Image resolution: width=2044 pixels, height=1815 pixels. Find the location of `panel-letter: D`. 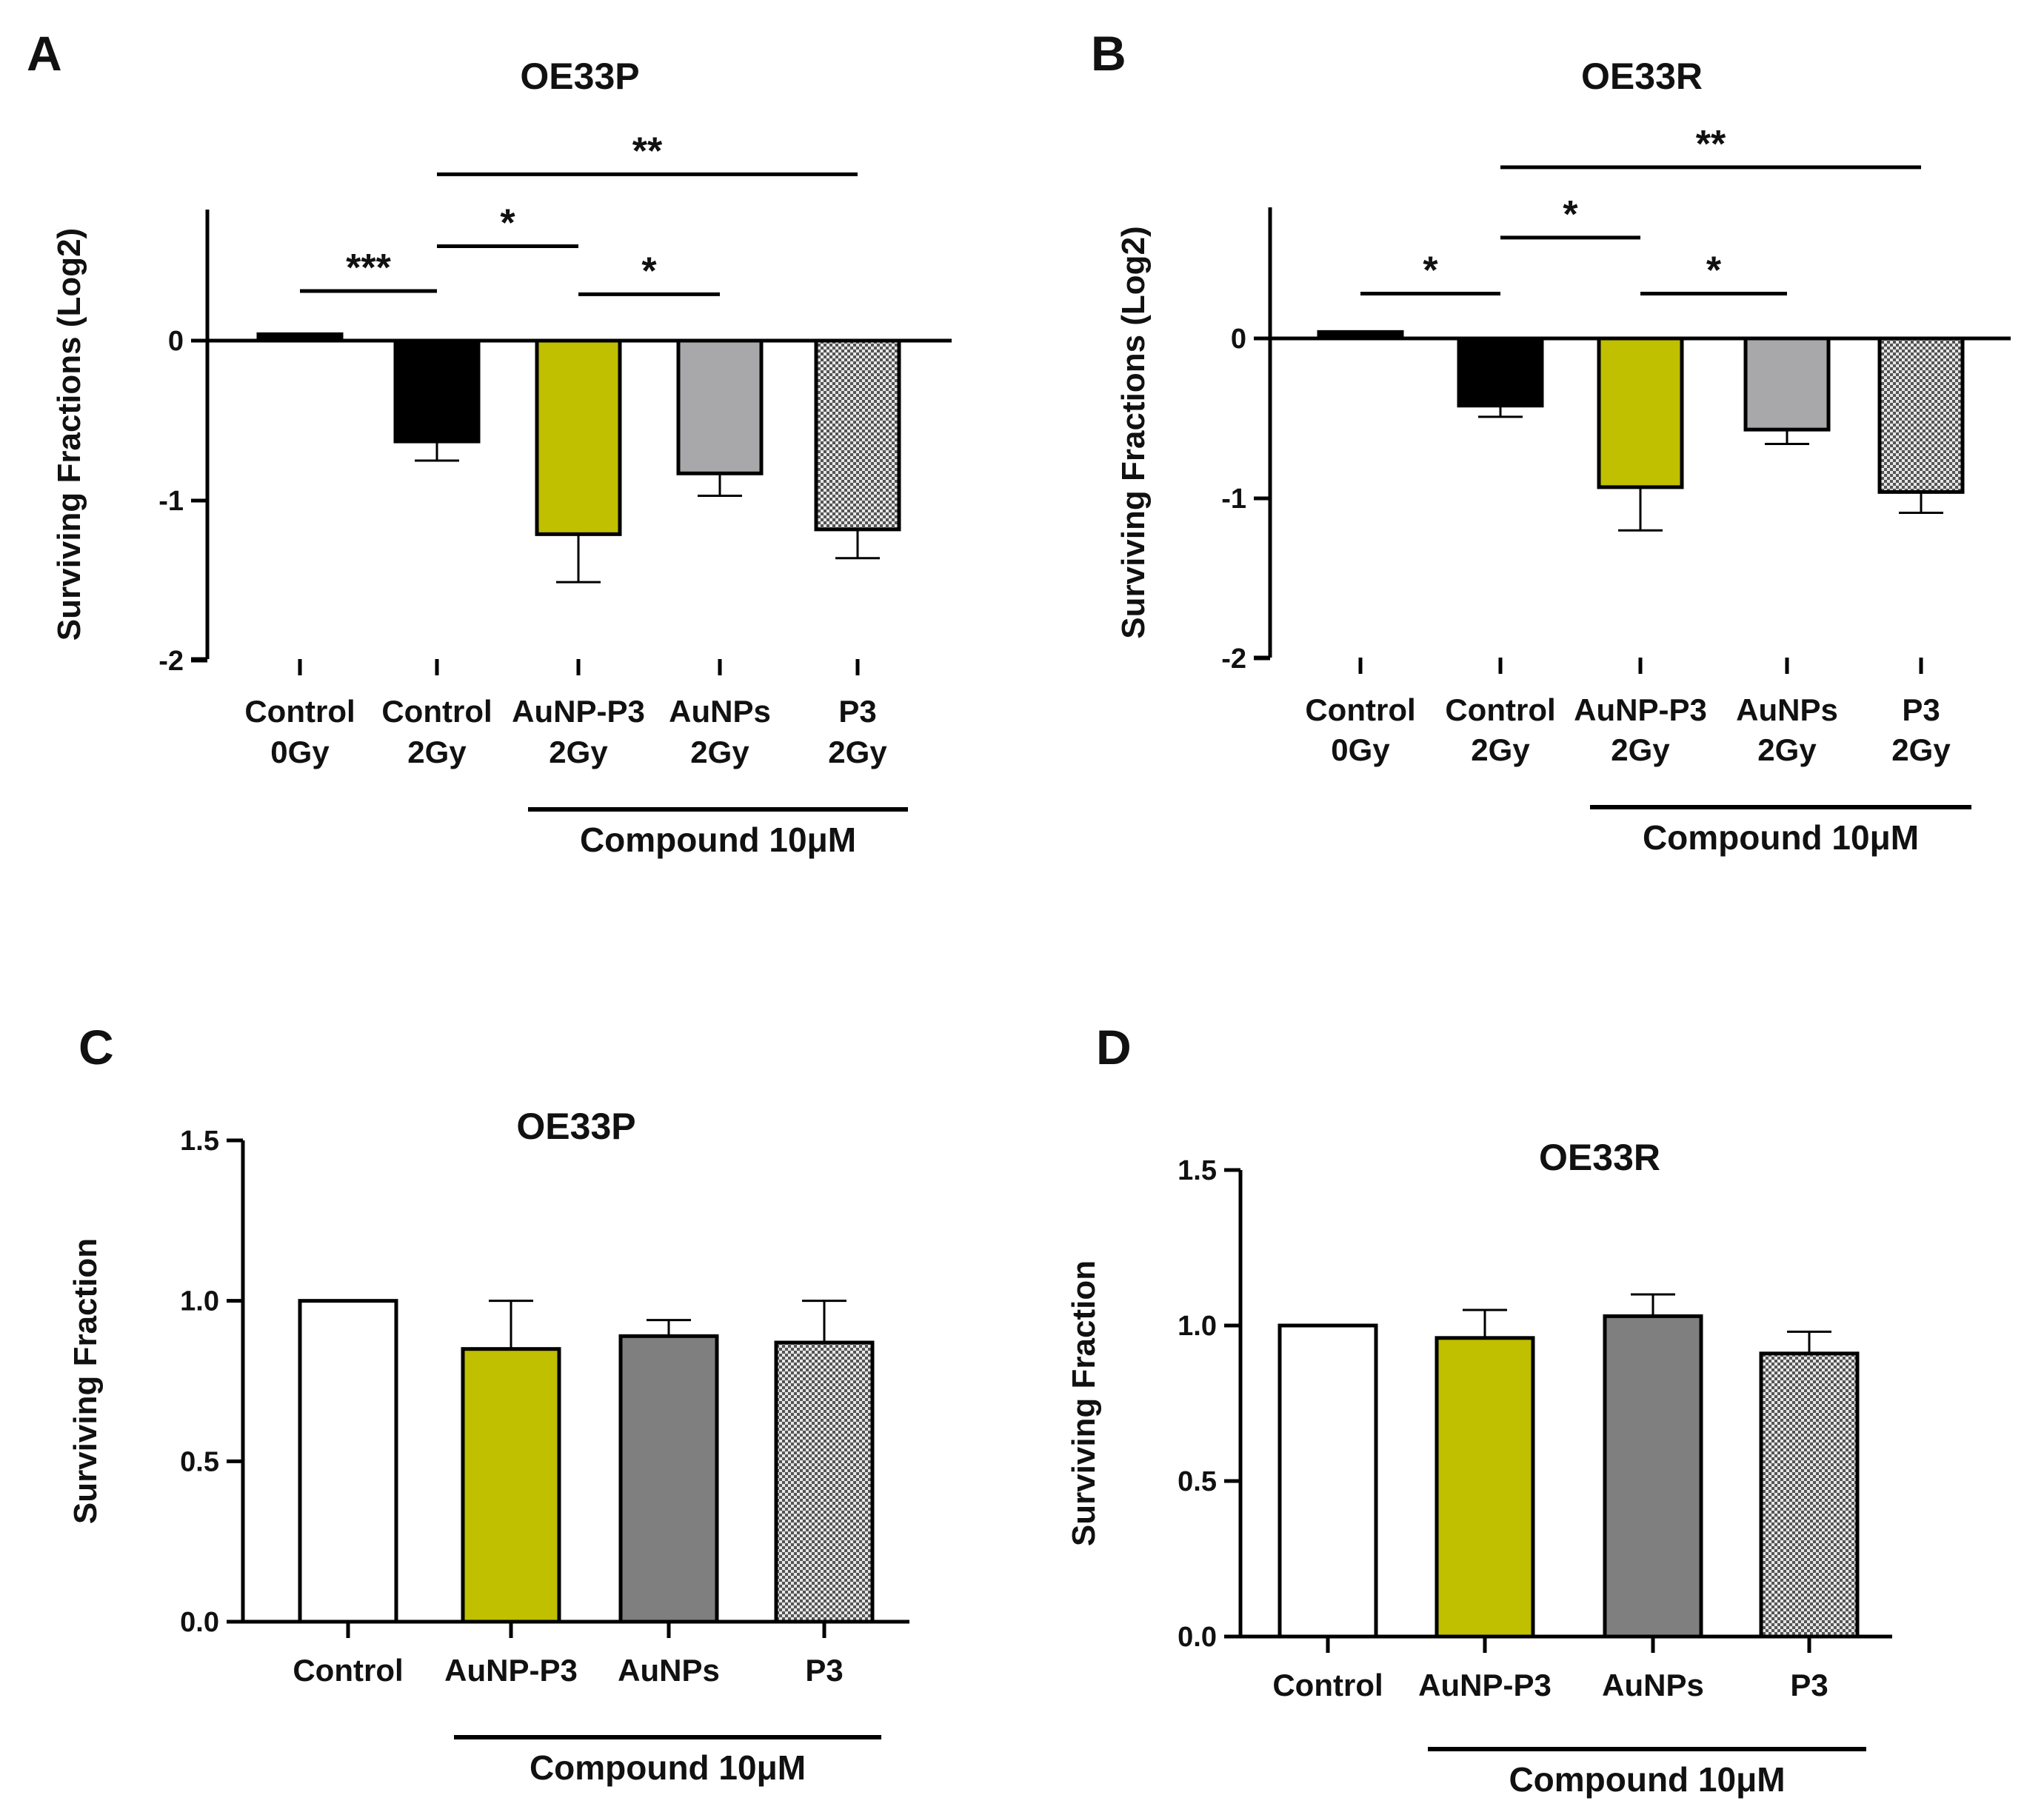

panel-letter: D is located at coordinates (1114, 1047).